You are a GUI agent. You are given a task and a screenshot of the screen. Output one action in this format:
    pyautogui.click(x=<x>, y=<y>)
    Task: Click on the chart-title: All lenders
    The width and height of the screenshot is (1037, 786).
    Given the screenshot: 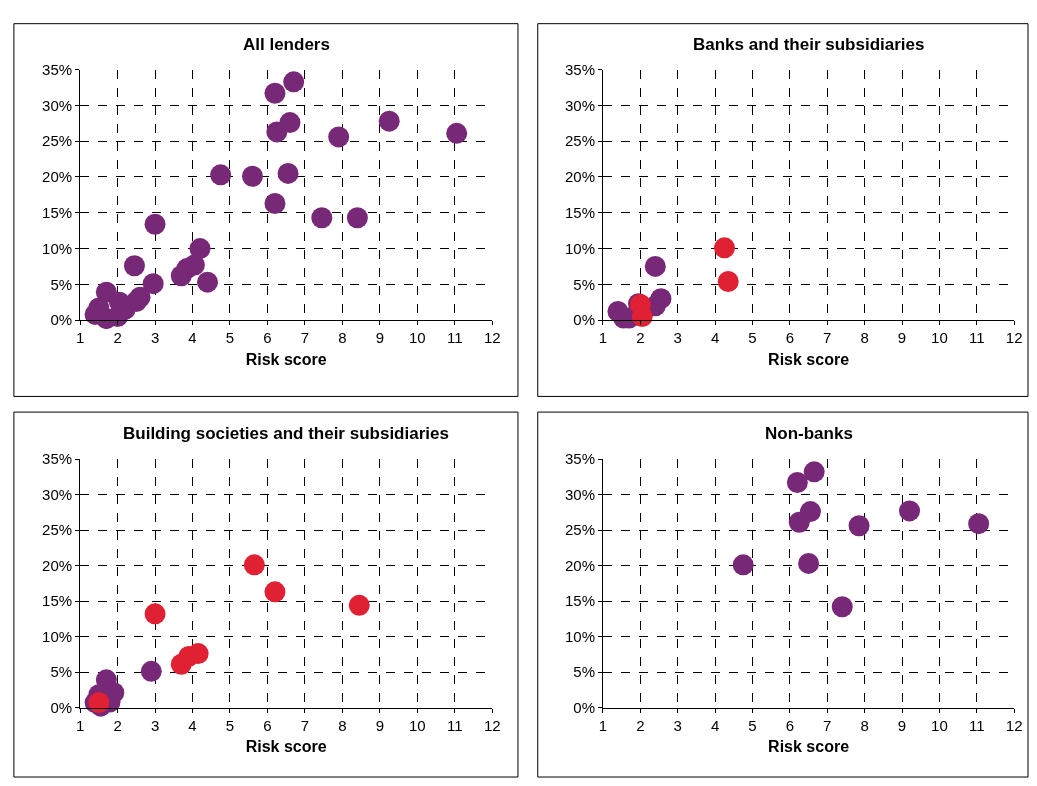 What is the action you would take?
    pyautogui.click(x=286, y=44)
    